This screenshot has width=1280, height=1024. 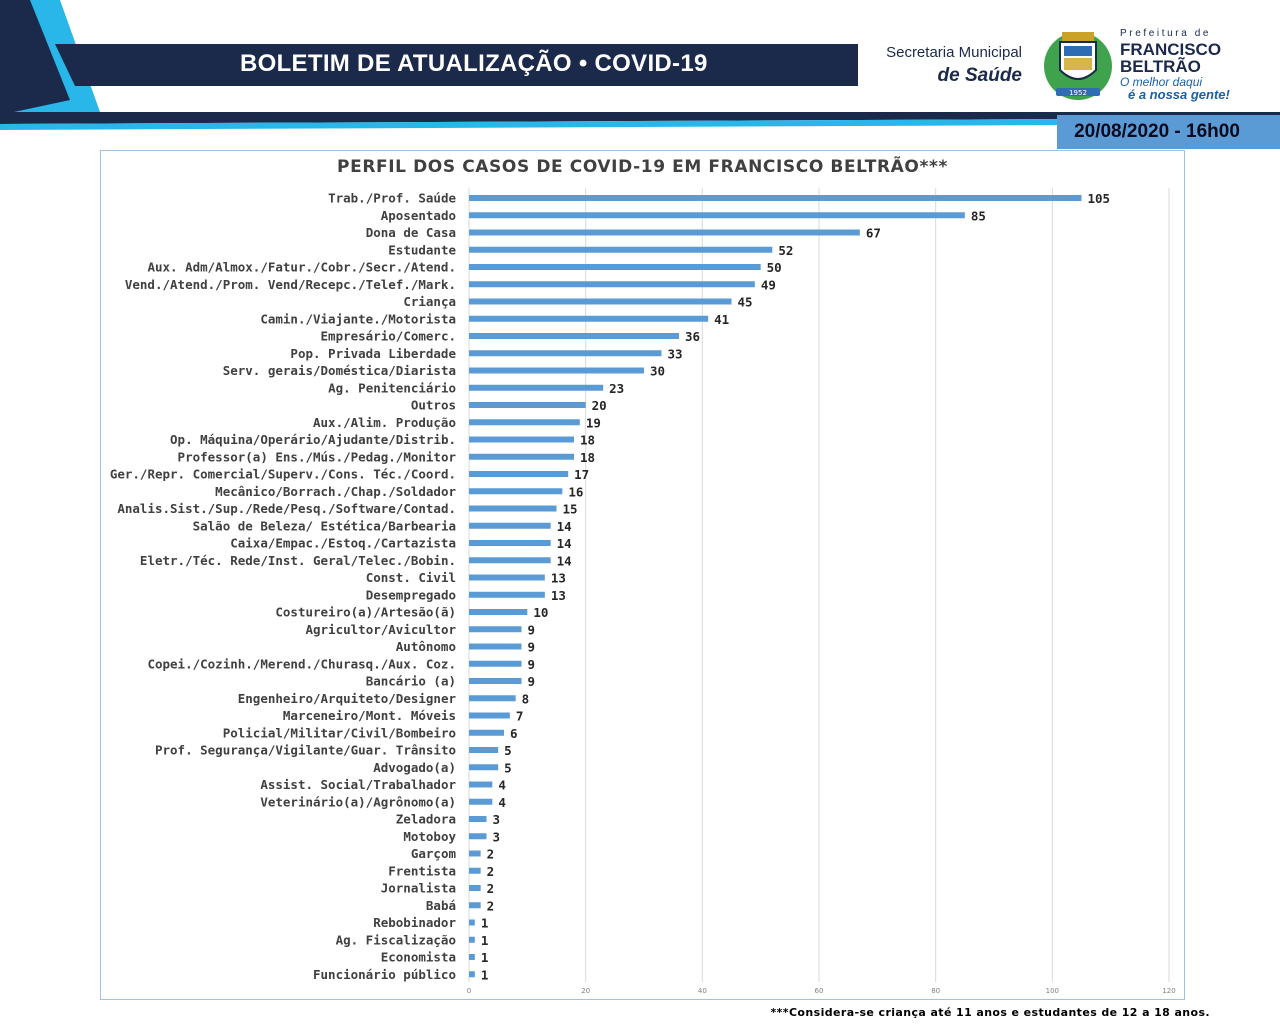 I want to click on category-label: Autônomo, so click(x=426, y=646).